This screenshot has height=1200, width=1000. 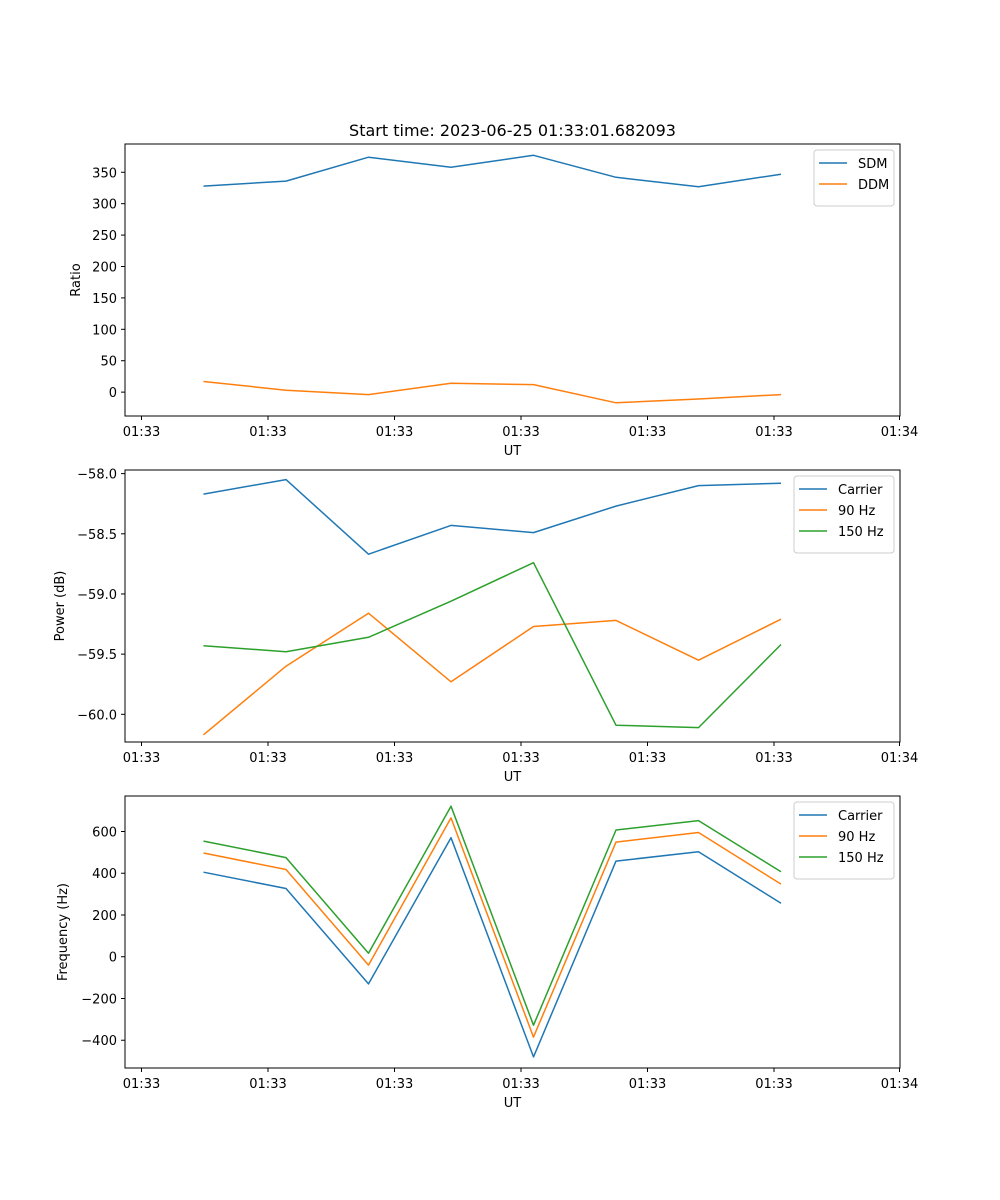 I want to click on y-tick-label: 100, so click(x=104, y=330).